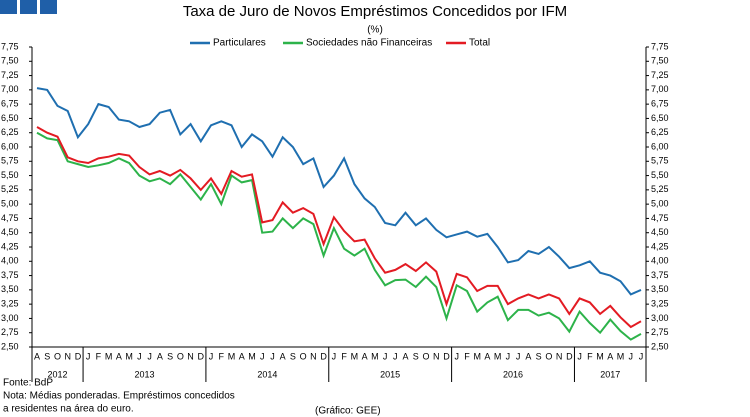 The width and height of the screenshot is (750, 417). What do you see at coordinates (660, 146) in the screenshot?
I see `y2-tick-label: 6,00` at bounding box center [660, 146].